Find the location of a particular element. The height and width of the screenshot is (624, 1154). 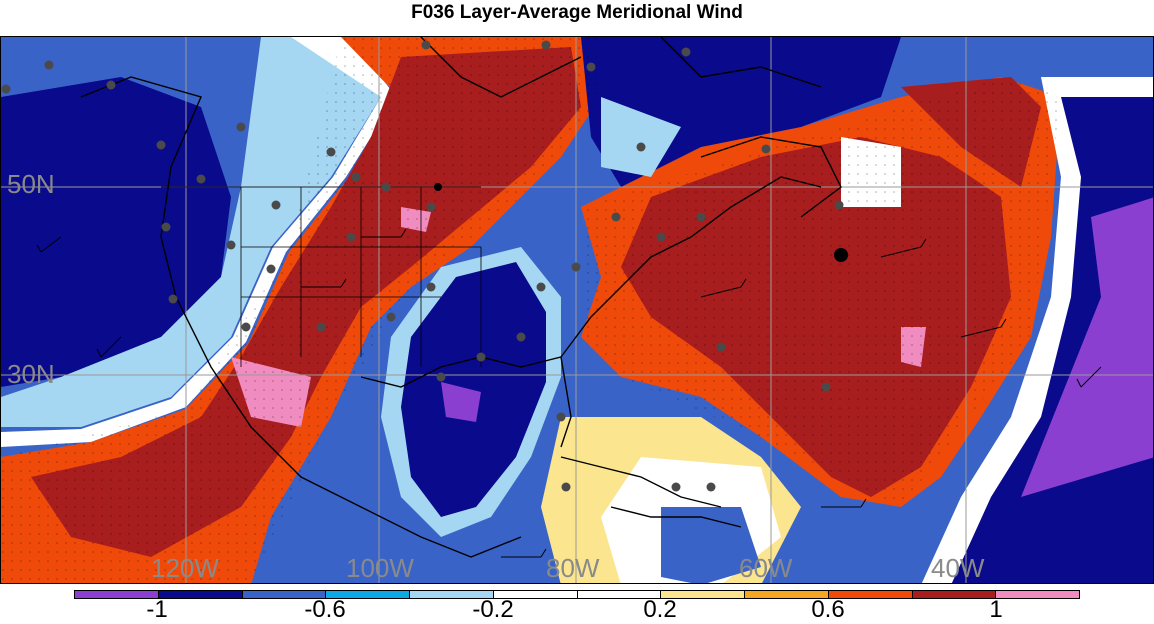

political-borders is located at coordinates (321, 276).